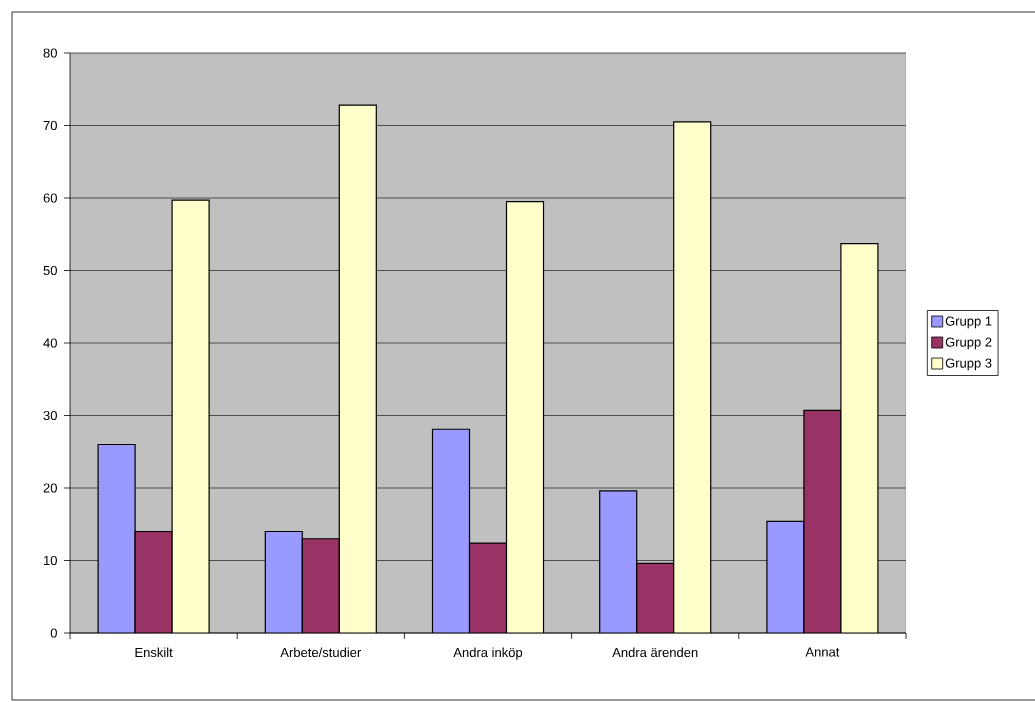 This screenshot has width=1035, height=702. What do you see at coordinates (488, 653) in the screenshot?
I see `x-tick-label: Andra inköp` at bounding box center [488, 653].